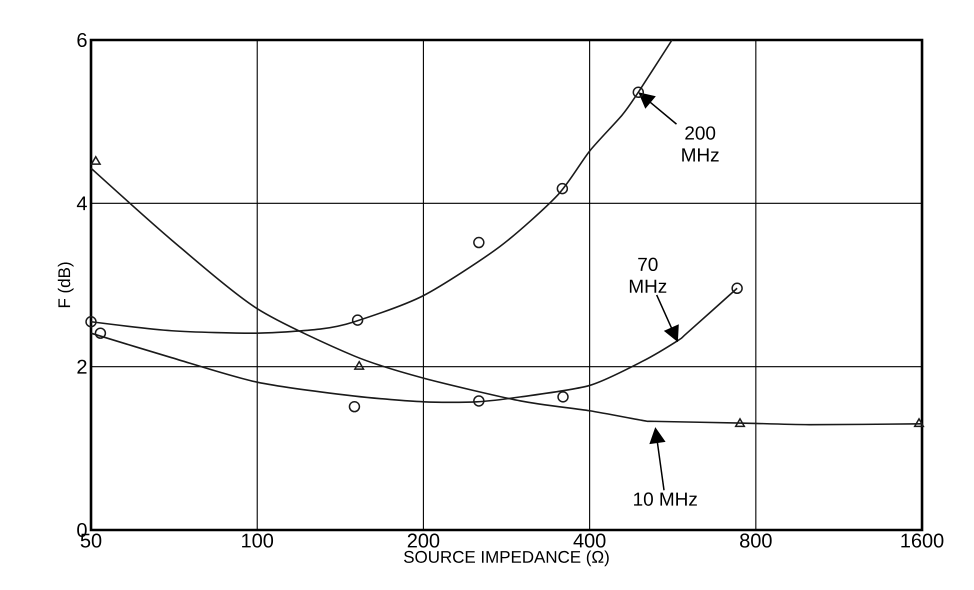 Image resolution: width=974 pixels, height=590 pixels. Describe the element at coordinates (756, 541) in the screenshot. I see `x-tick-label: 800` at that location.